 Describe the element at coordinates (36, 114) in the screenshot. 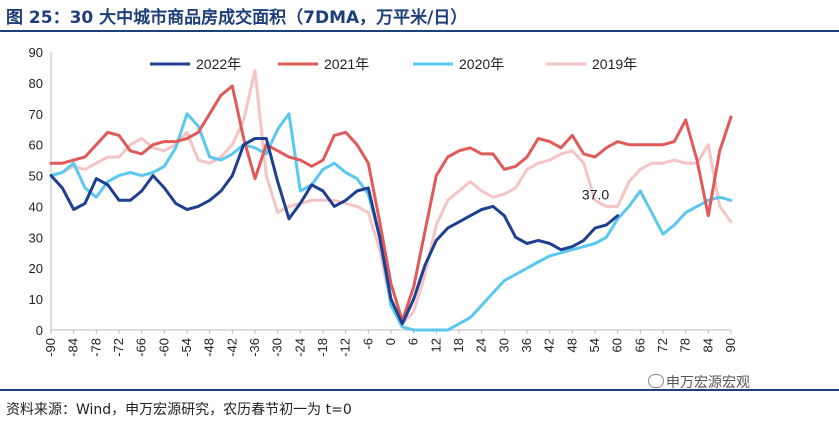

I see `y-tick-label: 70` at that location.